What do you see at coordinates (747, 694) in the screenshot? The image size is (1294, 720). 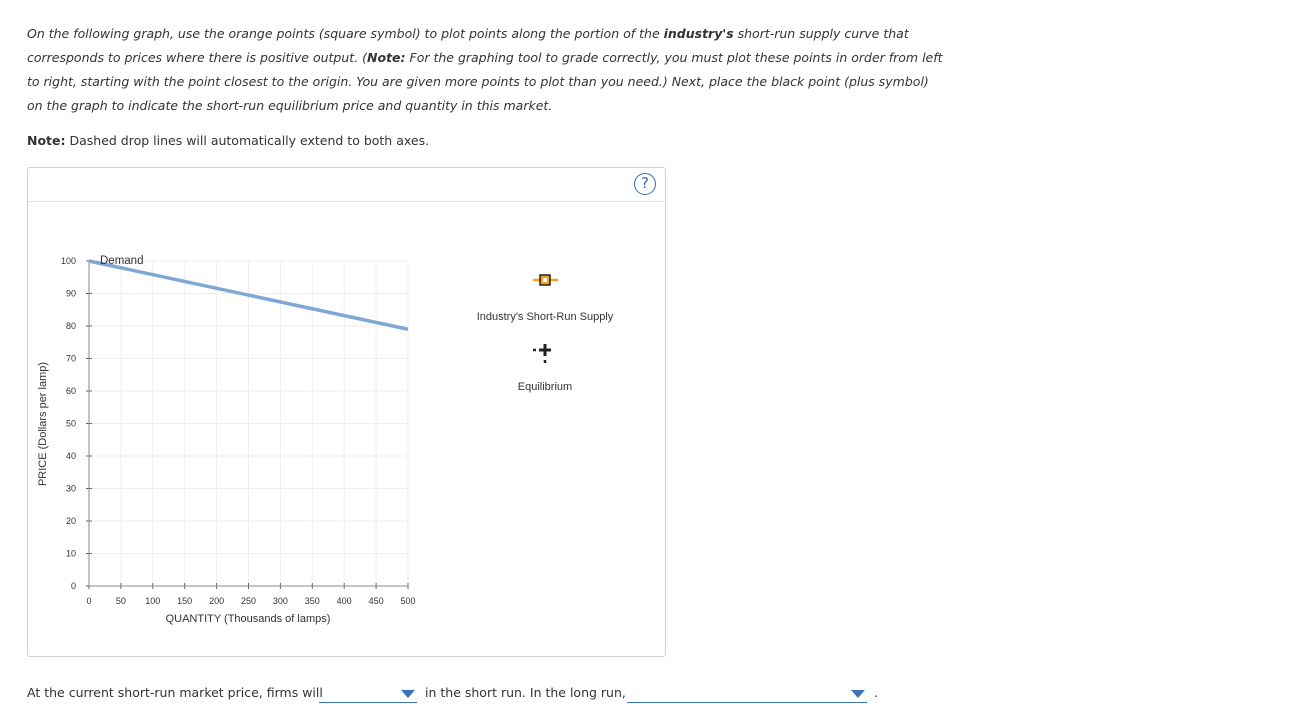 I see `long-run-dropdown` at bounding box center [747, 694].